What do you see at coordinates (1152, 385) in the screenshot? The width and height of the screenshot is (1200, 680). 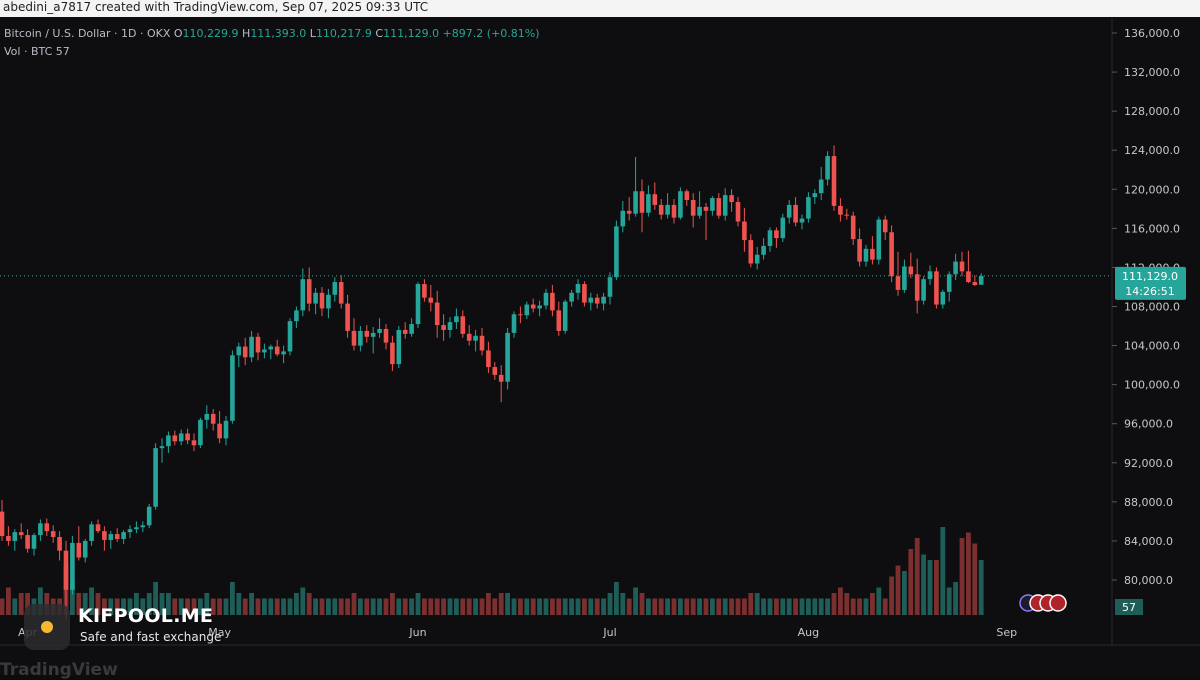 I see `y-tick-label: 100,000.0` at bounding box center [1152, 385].